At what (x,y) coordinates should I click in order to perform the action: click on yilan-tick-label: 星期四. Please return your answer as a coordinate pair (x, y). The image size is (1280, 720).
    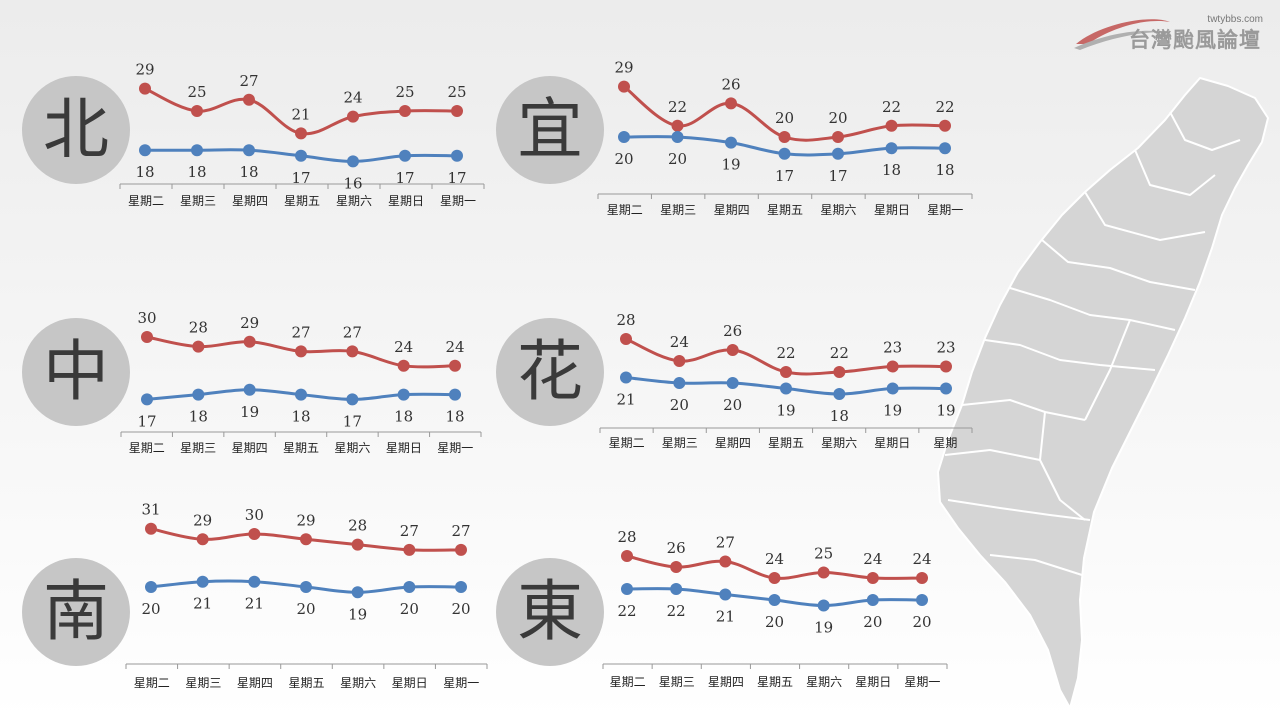
    Looking at the image, I should click on (732, 210).